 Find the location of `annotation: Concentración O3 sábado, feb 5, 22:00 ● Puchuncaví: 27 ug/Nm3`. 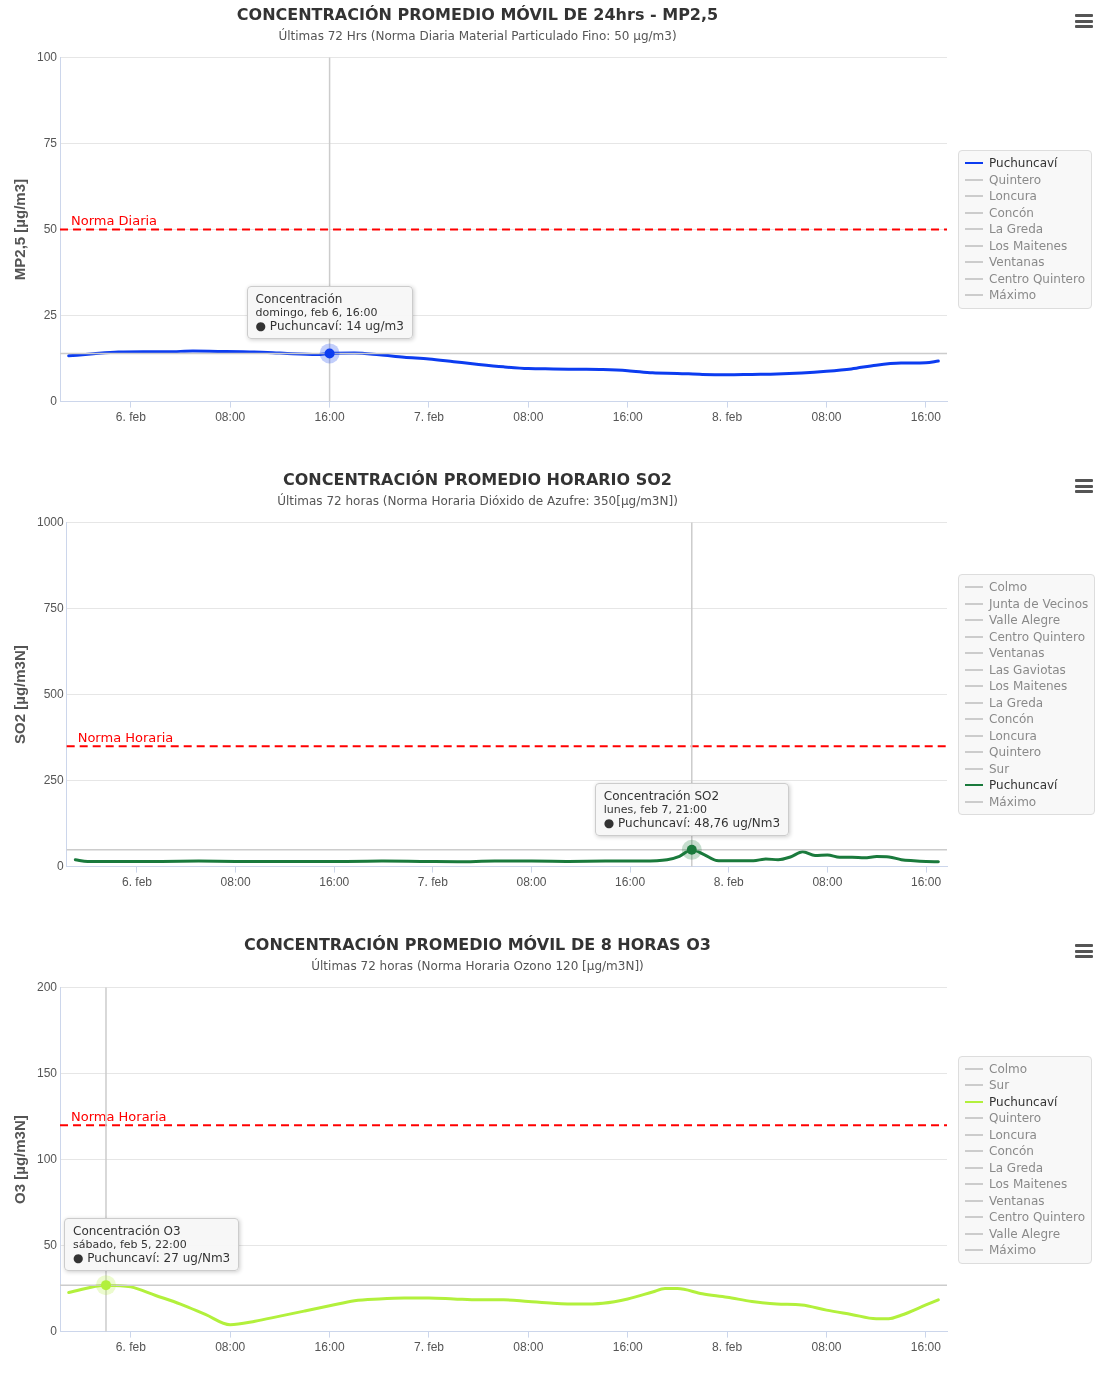

annotation: Concentración O3 sábado, feb 5, 22:00 ● Puchuncaví: 27 ug/Nm3 is located at coordinates (152, 1245).